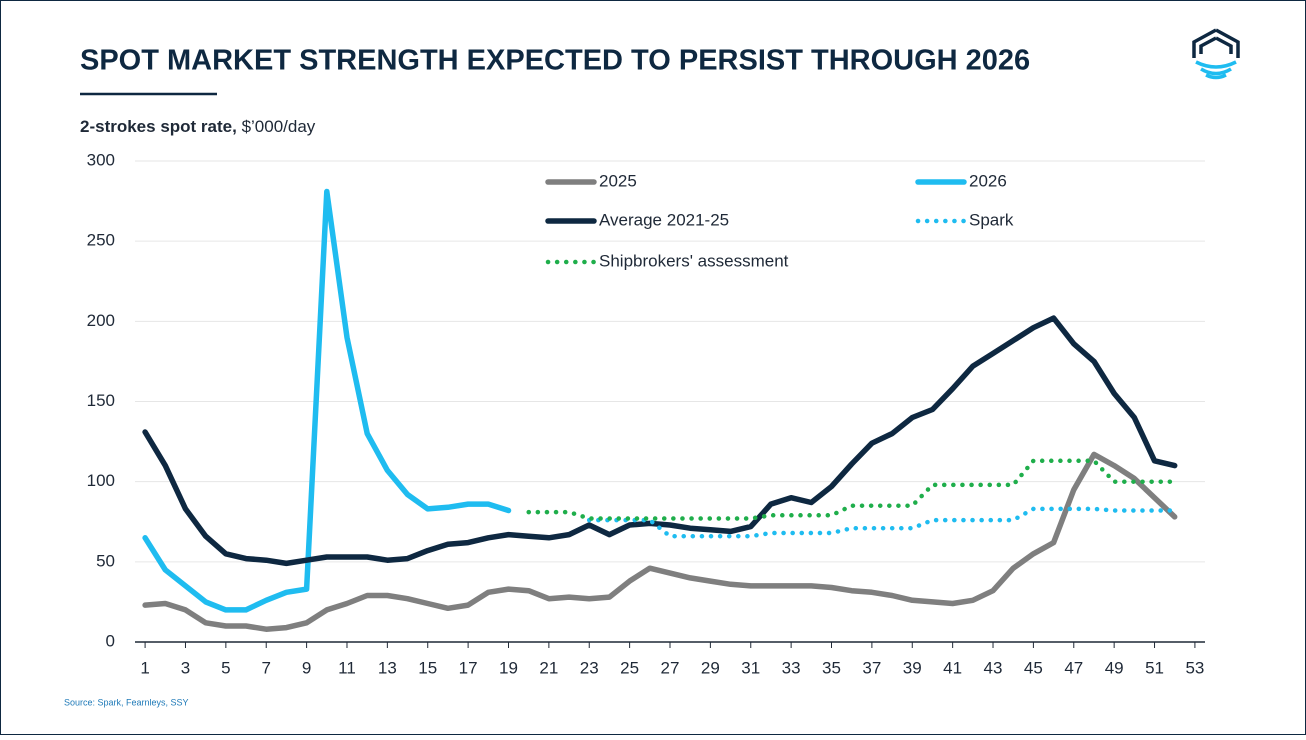 This screenshot has width=1306, height=740. I want to click on x-tick-label: 53, so click(1194, 667).